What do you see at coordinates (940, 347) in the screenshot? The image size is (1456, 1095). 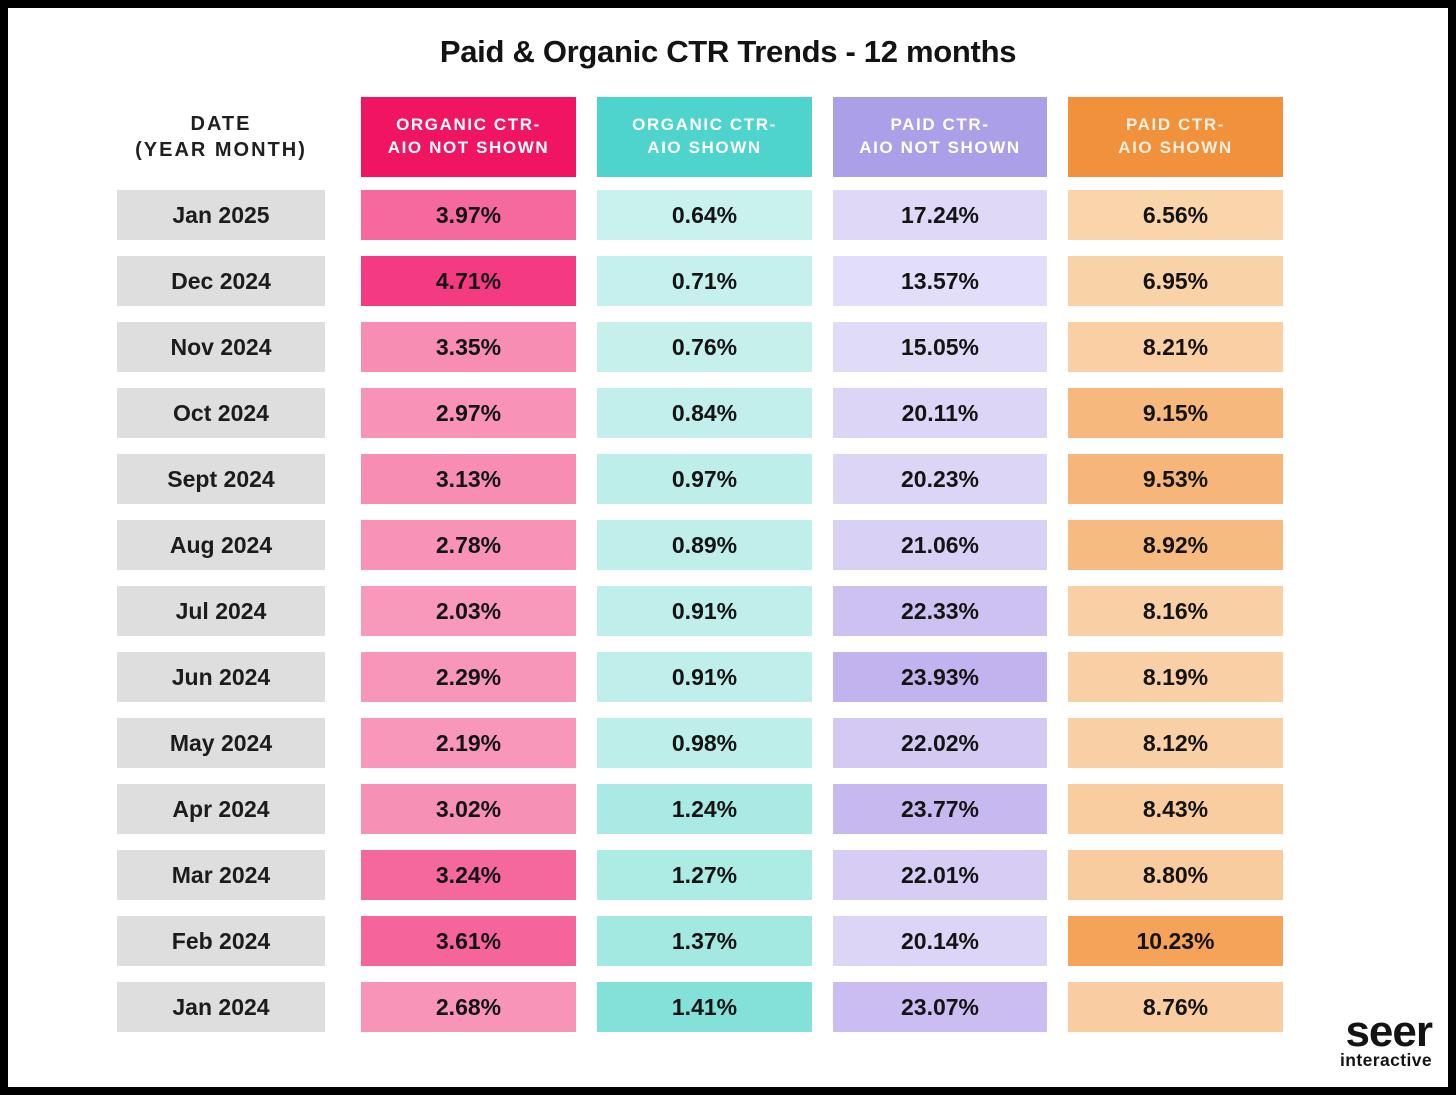 I see `value-cell: 15.05%` at bounding box center [940, 347].